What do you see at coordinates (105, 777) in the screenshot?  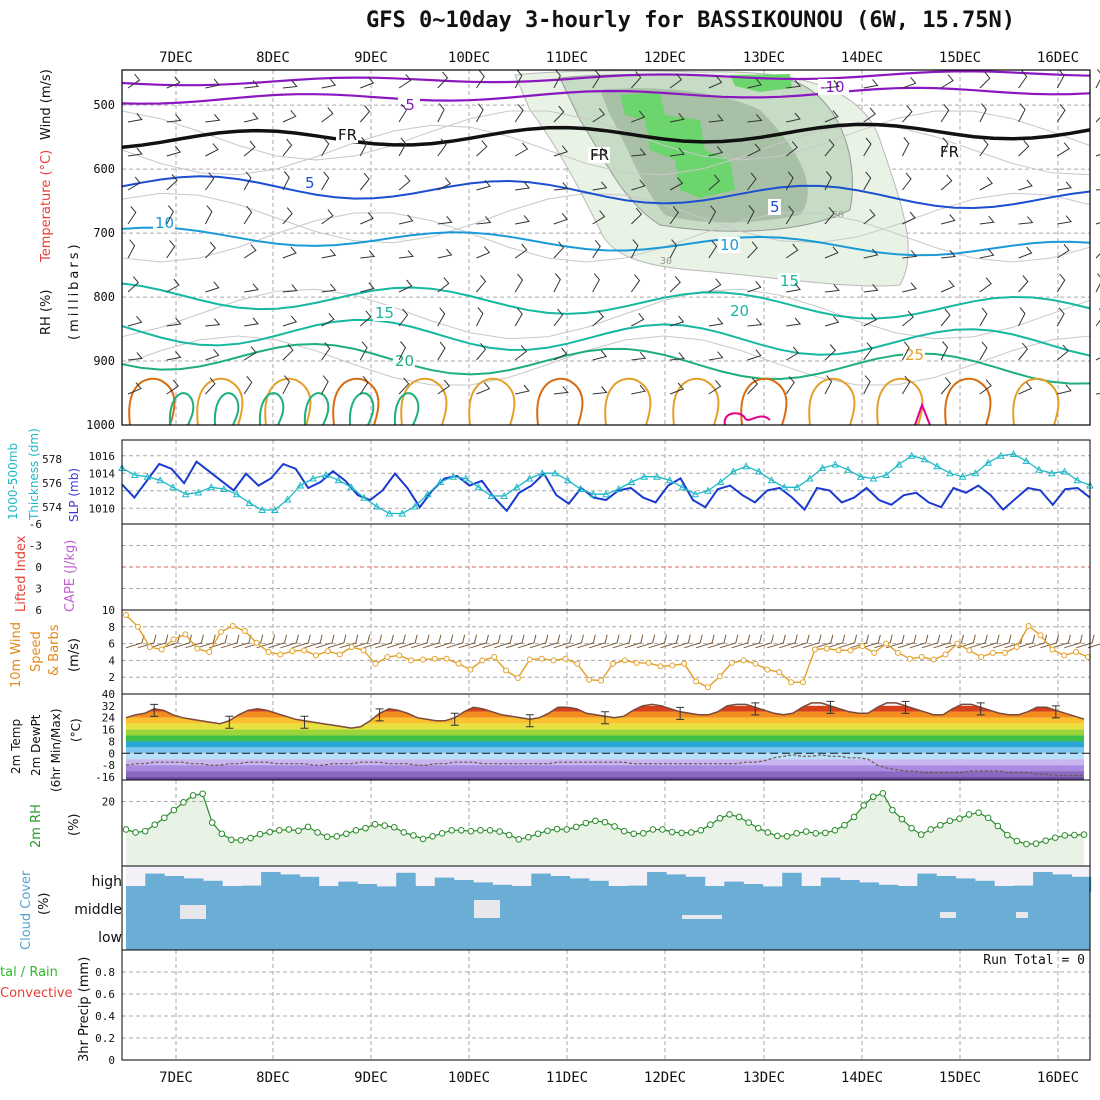 I see `tick-label: -16` at bounding box center [105, 777].